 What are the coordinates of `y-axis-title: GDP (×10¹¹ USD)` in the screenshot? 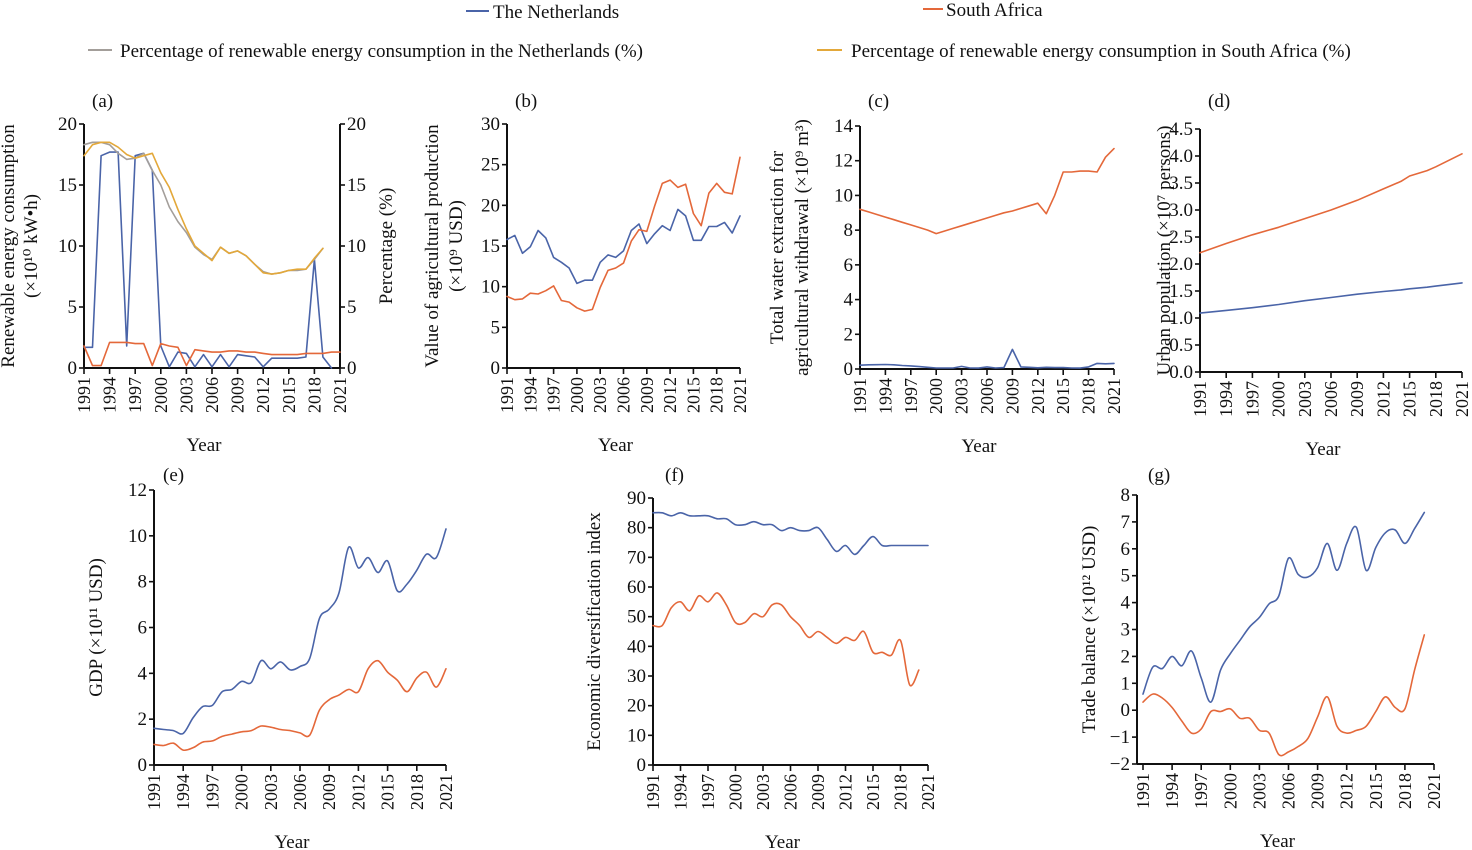 It's located at (96, 627).